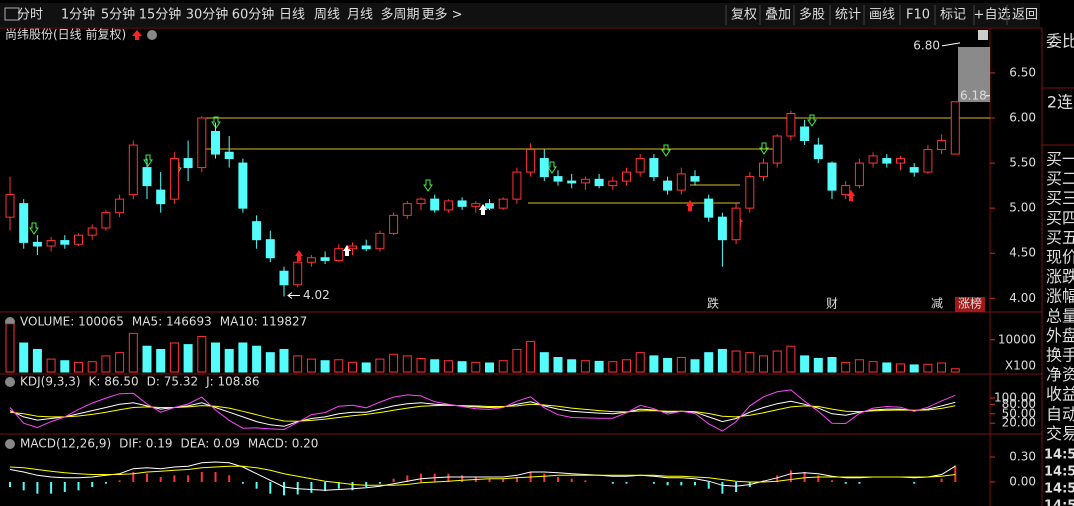 The image size is (1074, 506). Describe the element at coordinates (1060, 217) in the screenshot. I see `side-label: 买四` at that location.